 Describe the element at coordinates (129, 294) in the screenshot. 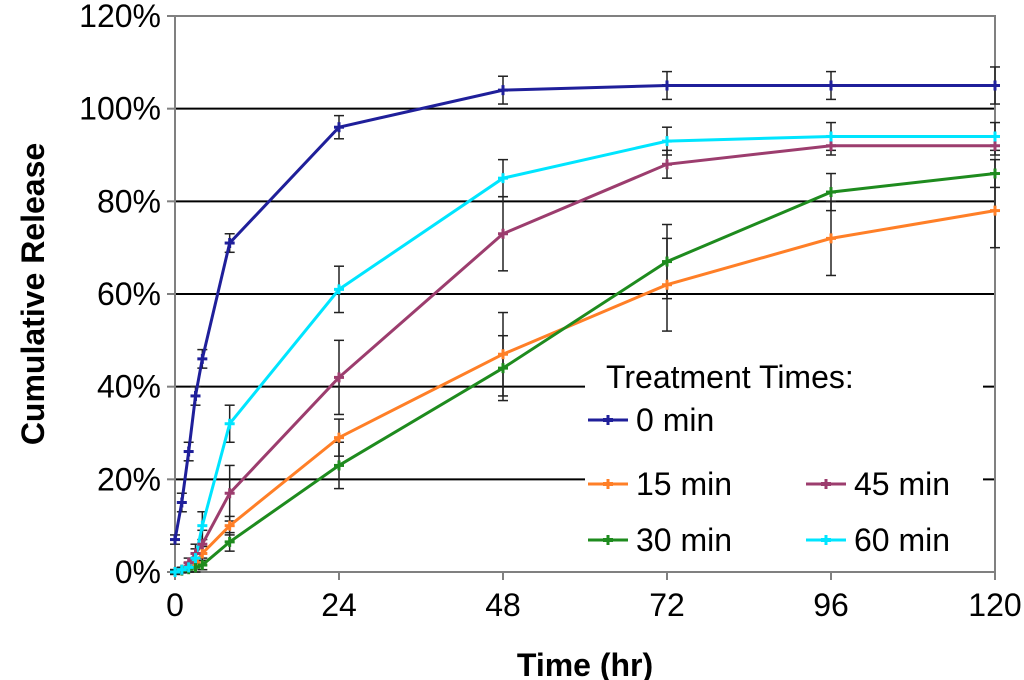

I see `y-tick-label: 60%` at that location.